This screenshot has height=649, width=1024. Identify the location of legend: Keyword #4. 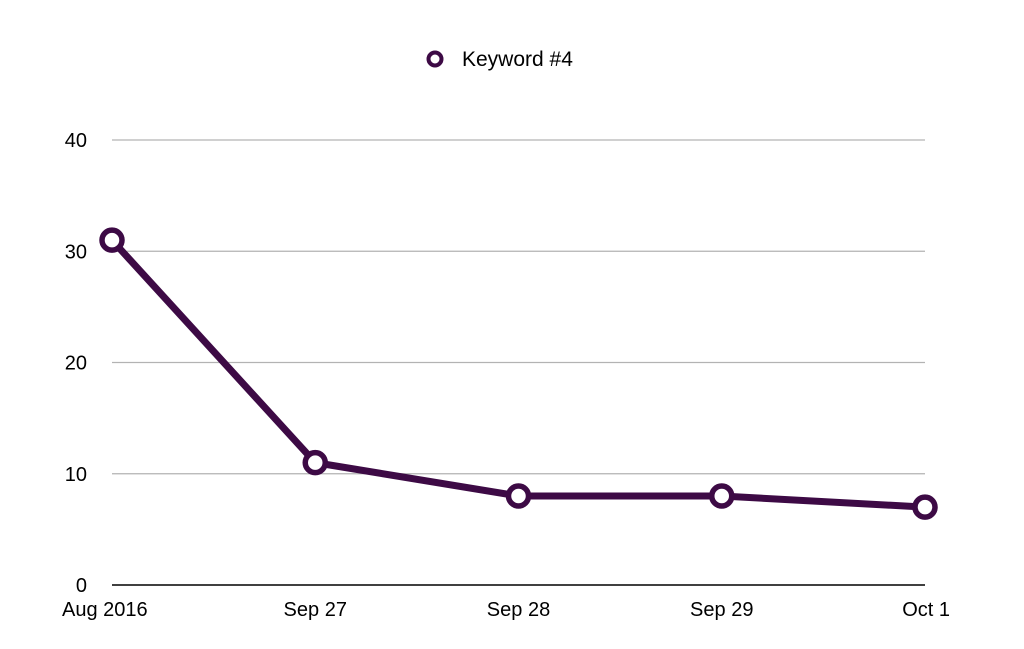
(499, 59).